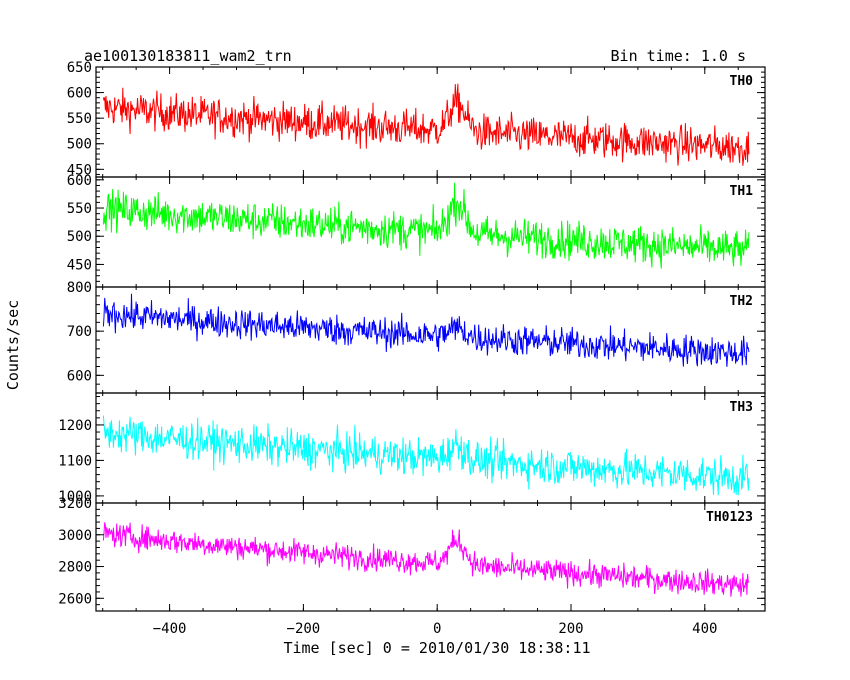 This screenshot has height=680, width=850. I want to click on panel-th0: 450 500 550 600 650 TH0, so click(416, 119).